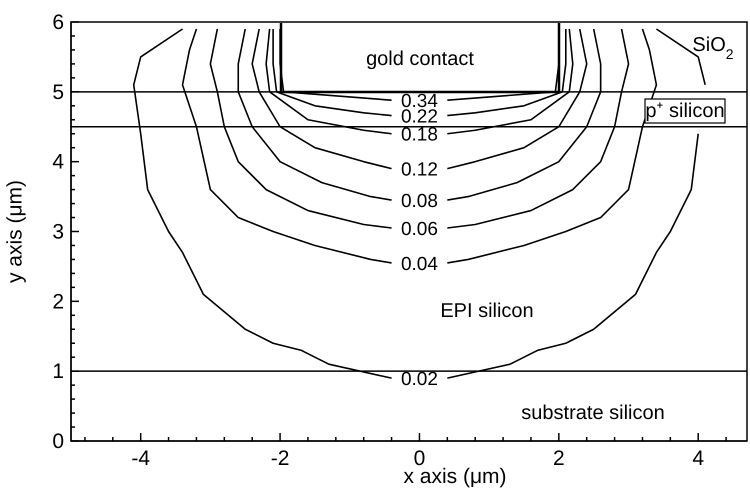  What do you see at coordinates (58, 302) in the screenshot?
I see `y-tick-label: 2` at bounding box center [58, 302].